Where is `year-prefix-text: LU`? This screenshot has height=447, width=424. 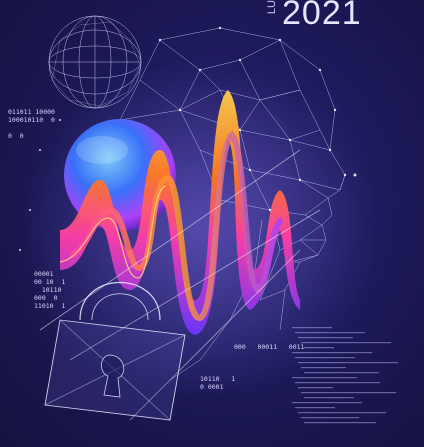
year-prefix-text: LU is located at coordinates (272, 7).